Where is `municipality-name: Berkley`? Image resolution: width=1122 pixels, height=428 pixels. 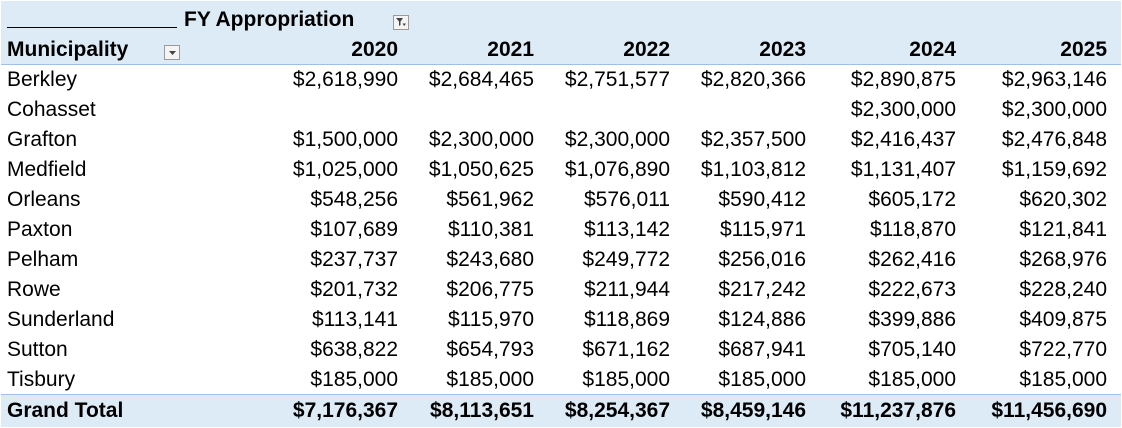 municipality-name: Berkley is located at coordinates (42, 79).